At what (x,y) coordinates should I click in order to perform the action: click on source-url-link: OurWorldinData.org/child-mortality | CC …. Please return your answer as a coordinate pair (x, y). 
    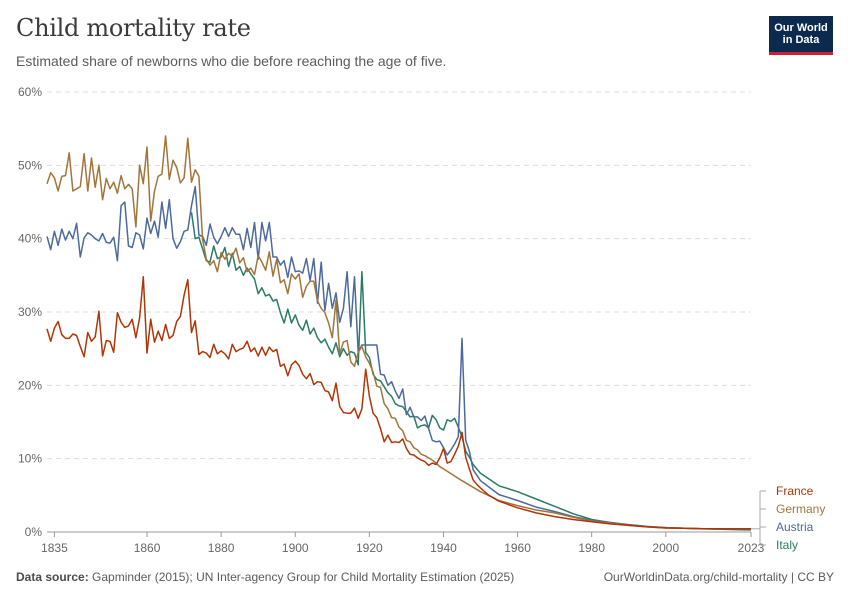
    Looking at the image, I should click on (718, 577).